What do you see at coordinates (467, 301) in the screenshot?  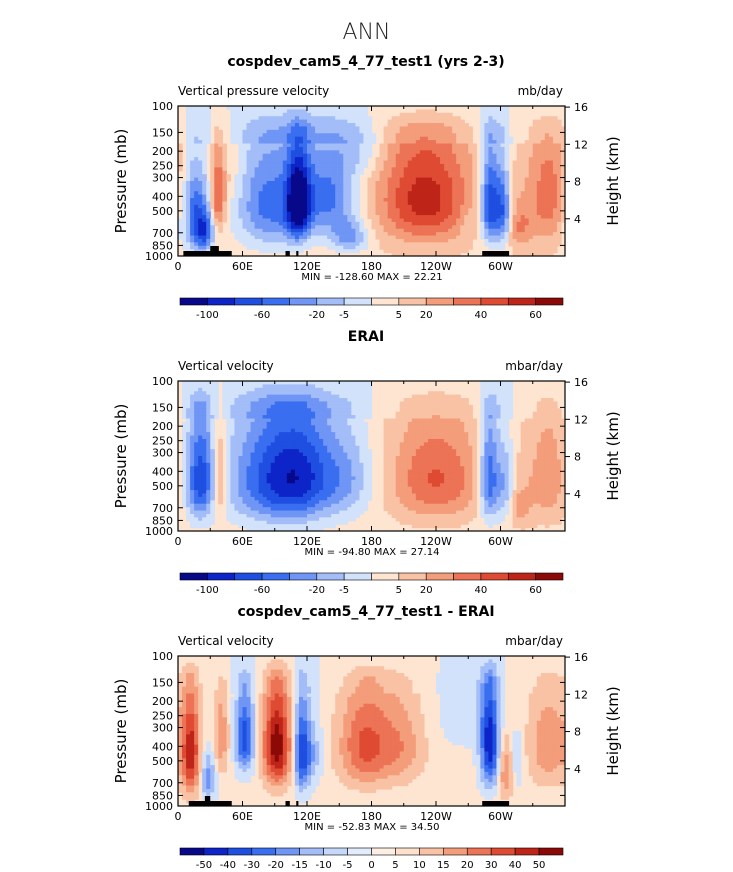 I see `colorbar-bin` at bounding box center [467, 301].